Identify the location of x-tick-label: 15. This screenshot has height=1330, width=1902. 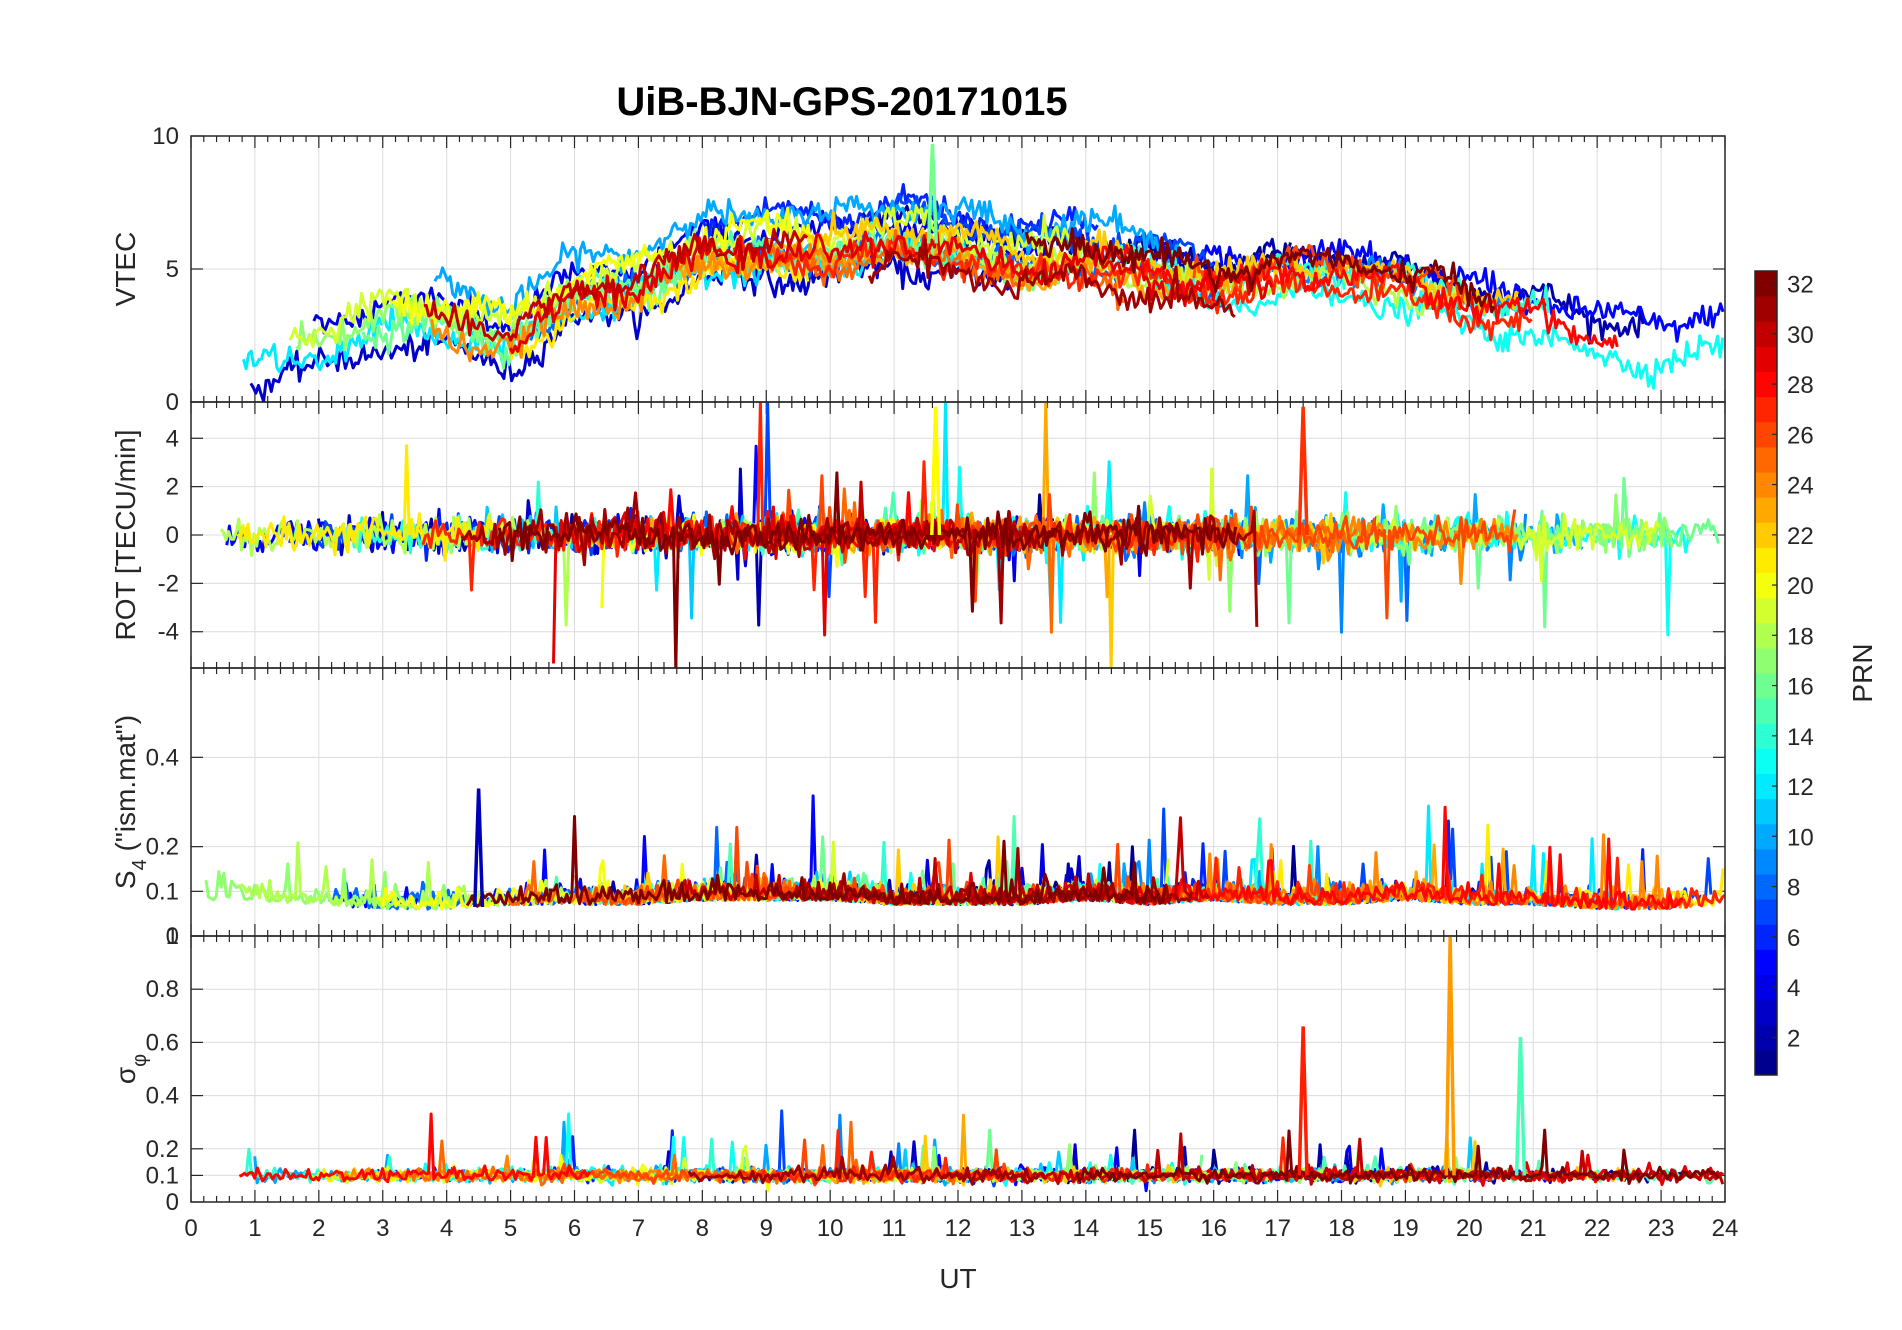
(1149, 1228).